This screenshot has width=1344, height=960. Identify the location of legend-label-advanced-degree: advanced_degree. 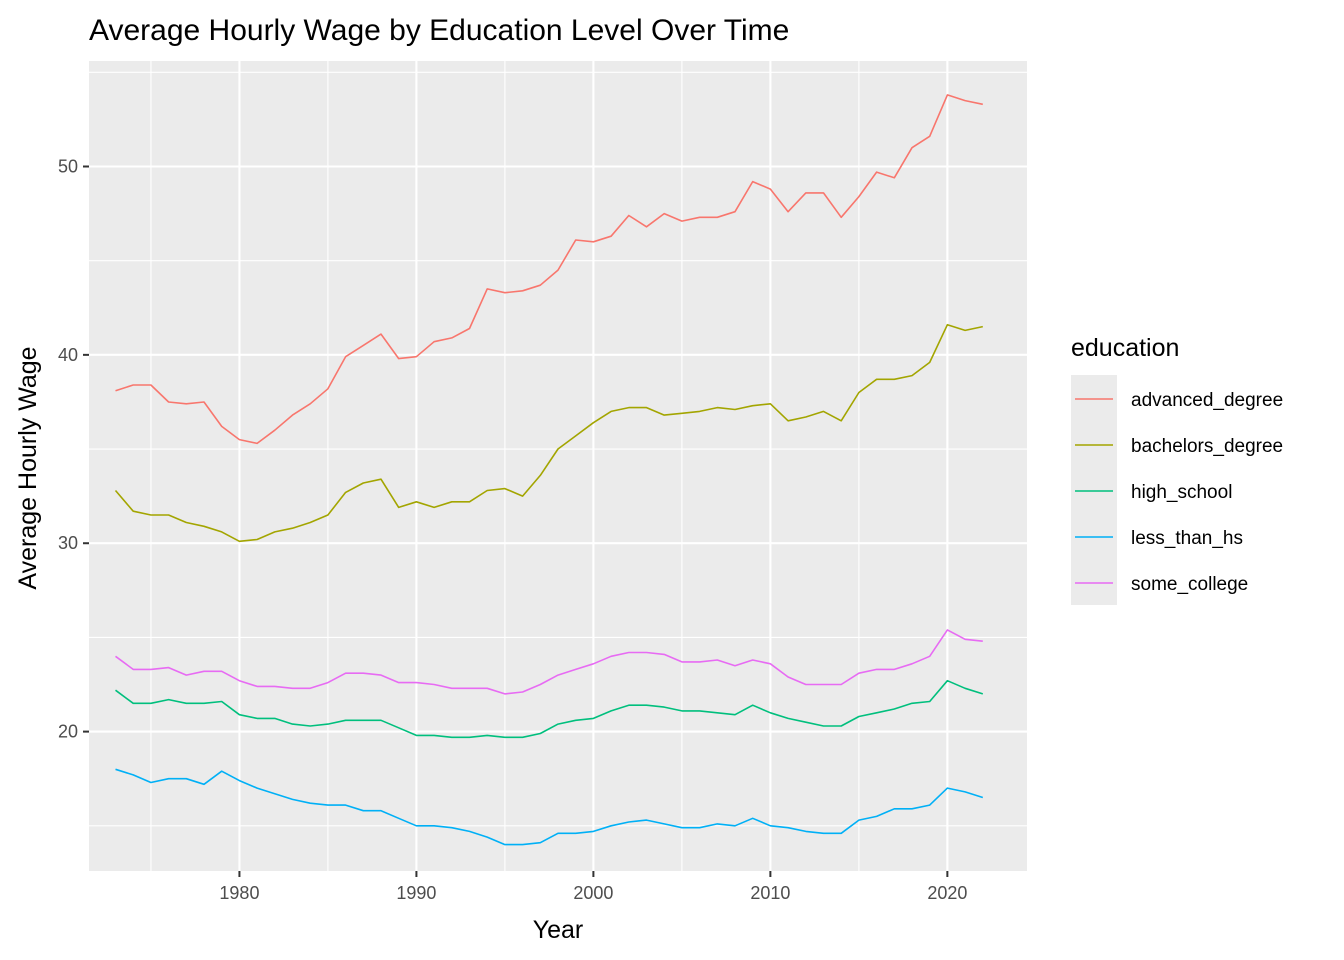
(1207, 400).